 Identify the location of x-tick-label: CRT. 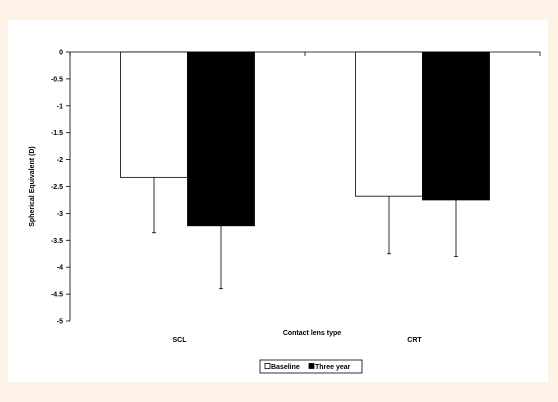
(414, 340).